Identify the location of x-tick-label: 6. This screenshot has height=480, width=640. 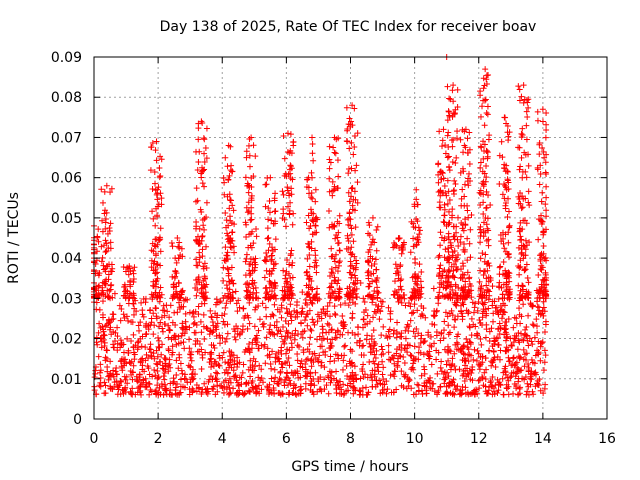
(286, 439).